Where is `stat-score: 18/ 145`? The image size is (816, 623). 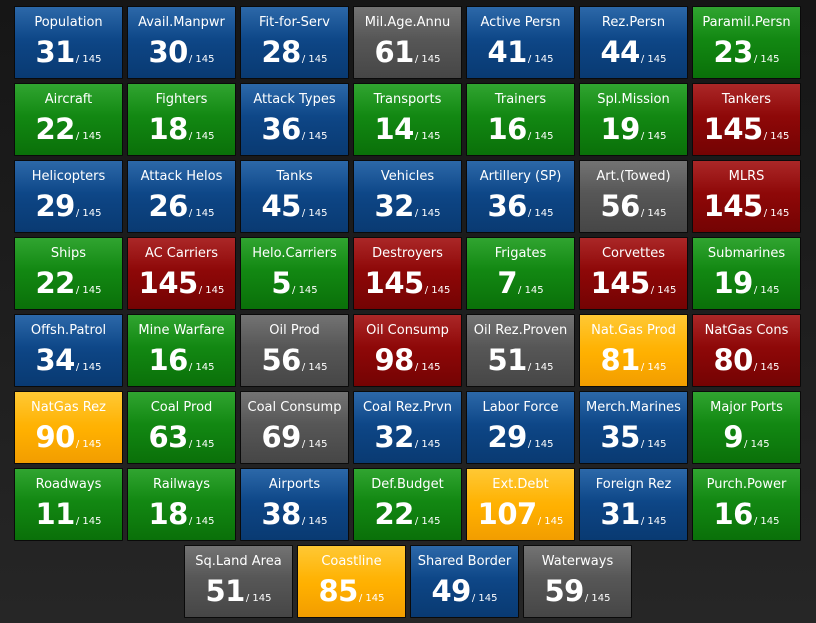
stat-score: 18/ 145 is located at coordinates (181, 514).